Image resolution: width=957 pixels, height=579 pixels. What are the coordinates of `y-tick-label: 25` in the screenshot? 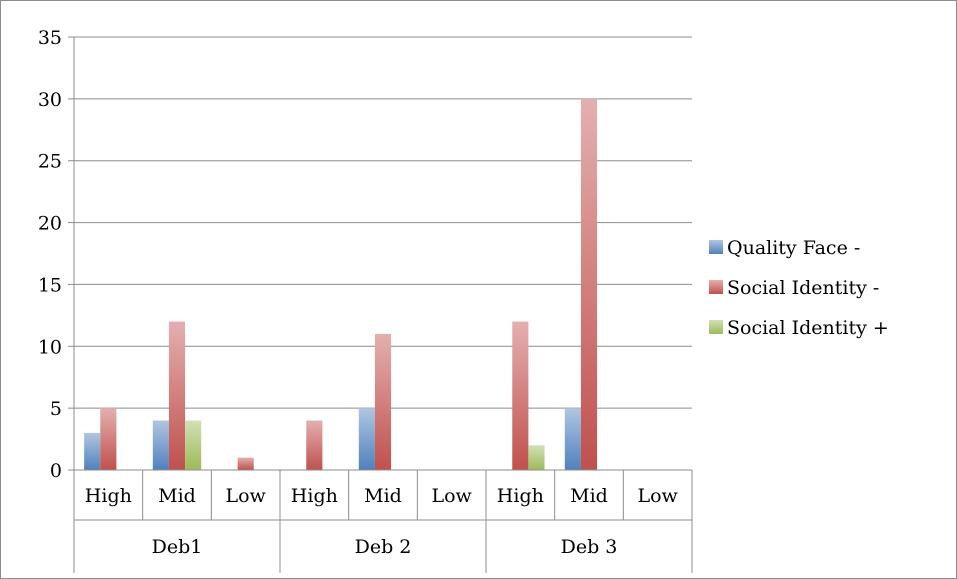 It's located at (50, 162).